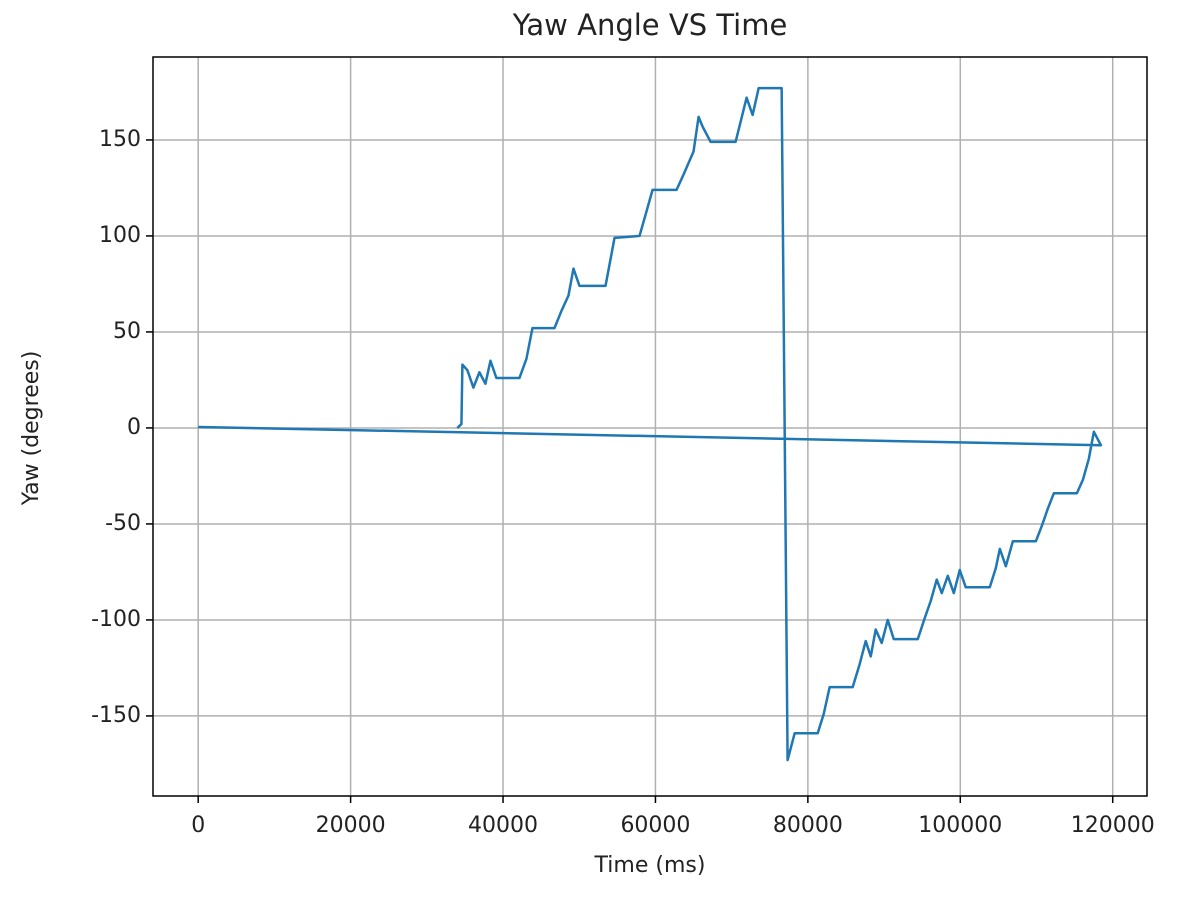 The height and width of the screenshot is (898, 1194). I want to click on x-axis-label: Time (ms), so click(650, 865).